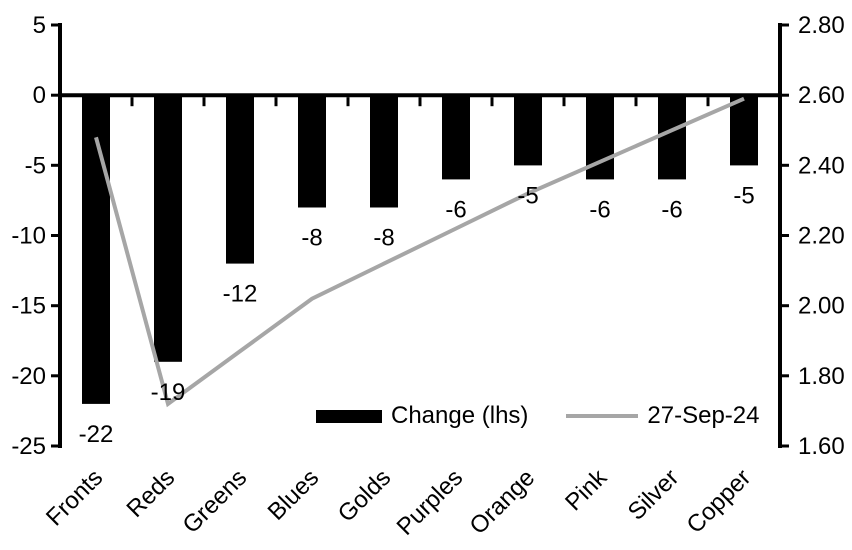  Describe the element at coordinates (364, 495) in the screenshot. I see `category-label: Golds` at that location.